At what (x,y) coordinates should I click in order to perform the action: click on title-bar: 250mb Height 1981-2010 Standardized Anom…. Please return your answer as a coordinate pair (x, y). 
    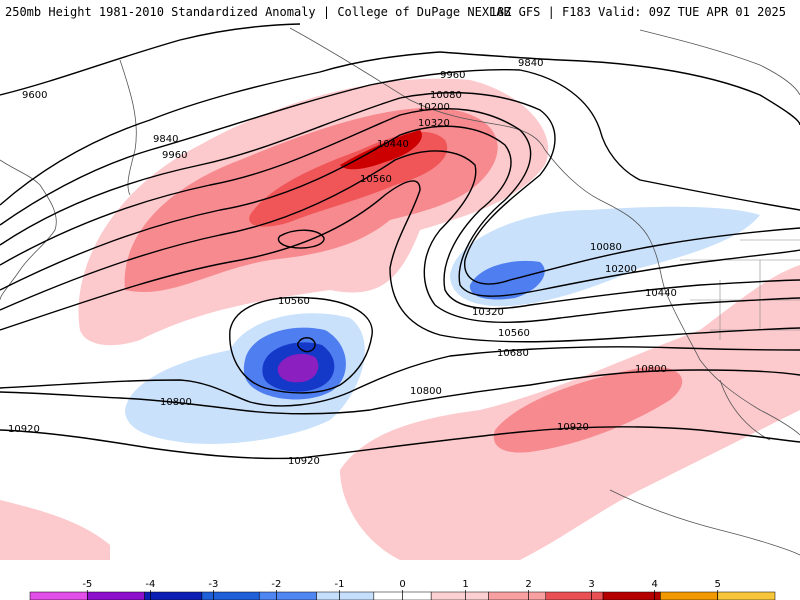
    Looking at the image, I should click on (400, 11).